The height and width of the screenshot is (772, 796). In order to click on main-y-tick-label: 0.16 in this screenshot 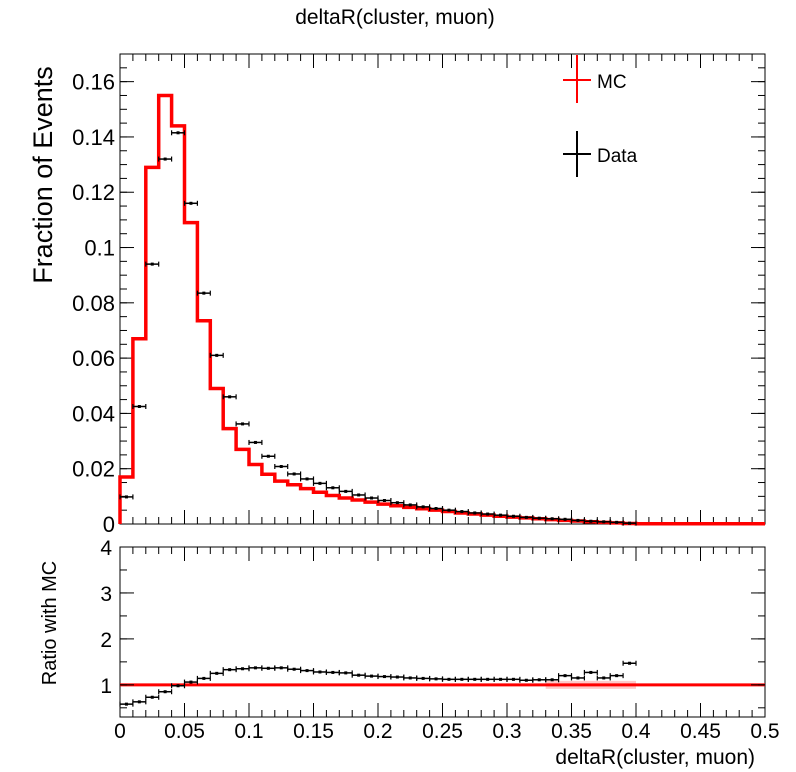, I will do `click(93, 82)`.